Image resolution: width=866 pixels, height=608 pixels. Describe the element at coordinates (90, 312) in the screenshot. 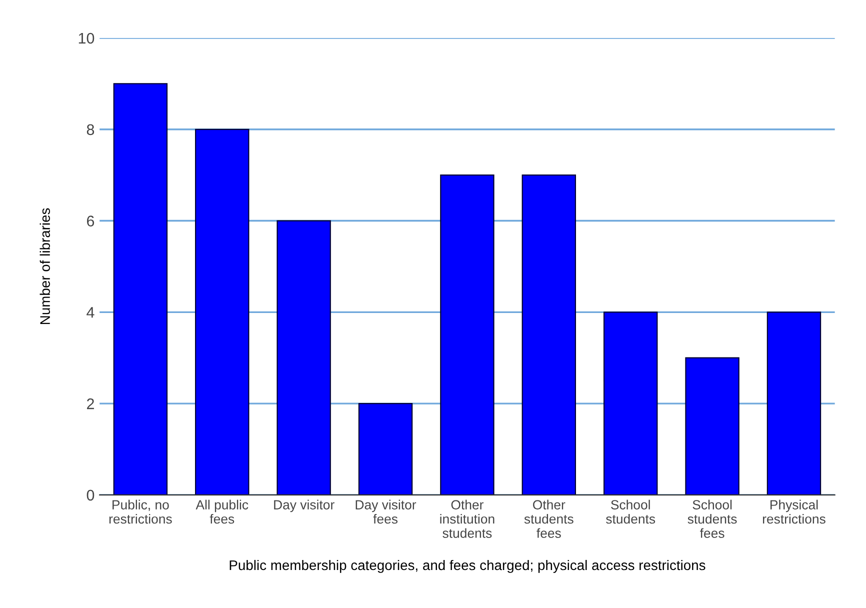

I see `y-tick-label: 4` at that location.